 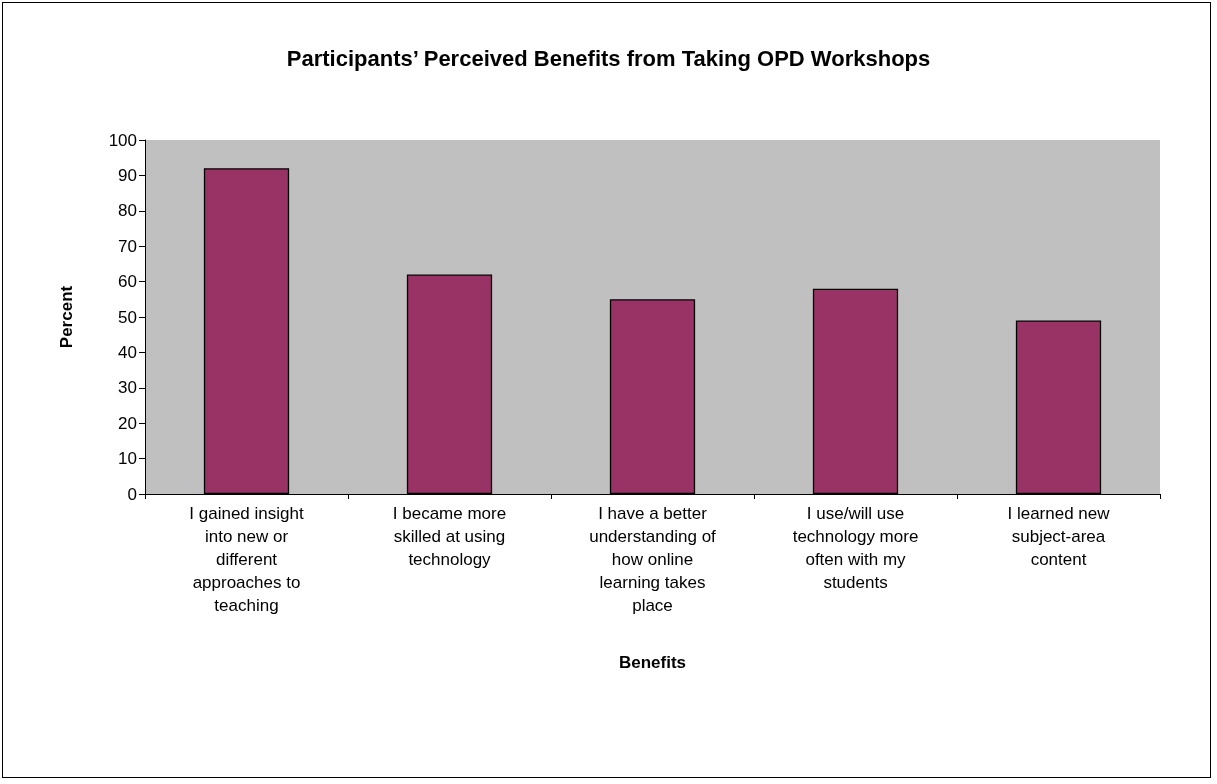 What do you see at coordinates (127, 459) in the screenshot?
I see `y-tick-label: 10` at bounding box center [127, 459].